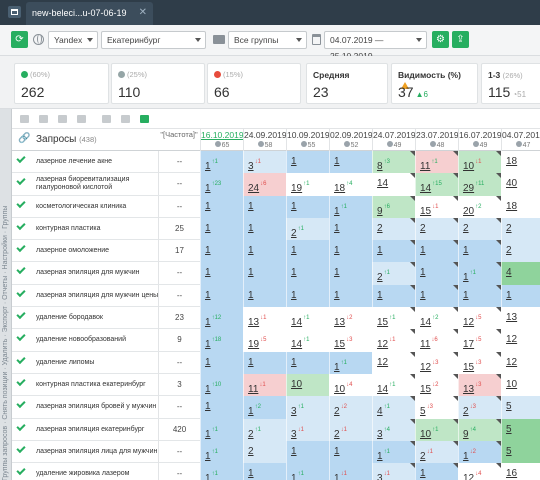  Describe the element at coordinates (74, 161) in the screenshot. I see `query-text: лазерное лечение акне` at that location.